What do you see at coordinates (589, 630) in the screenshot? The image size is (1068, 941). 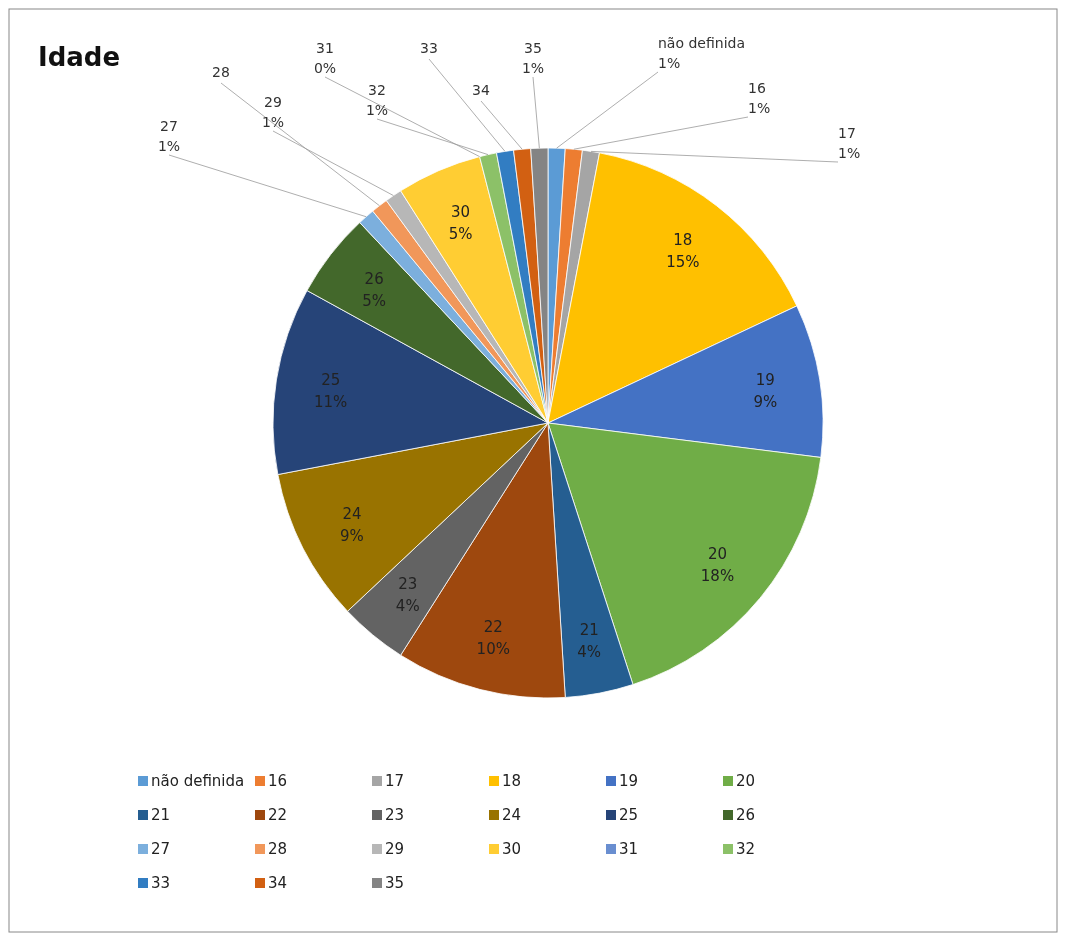 I see `slice-label: 21` at bounding box center [589, 630].